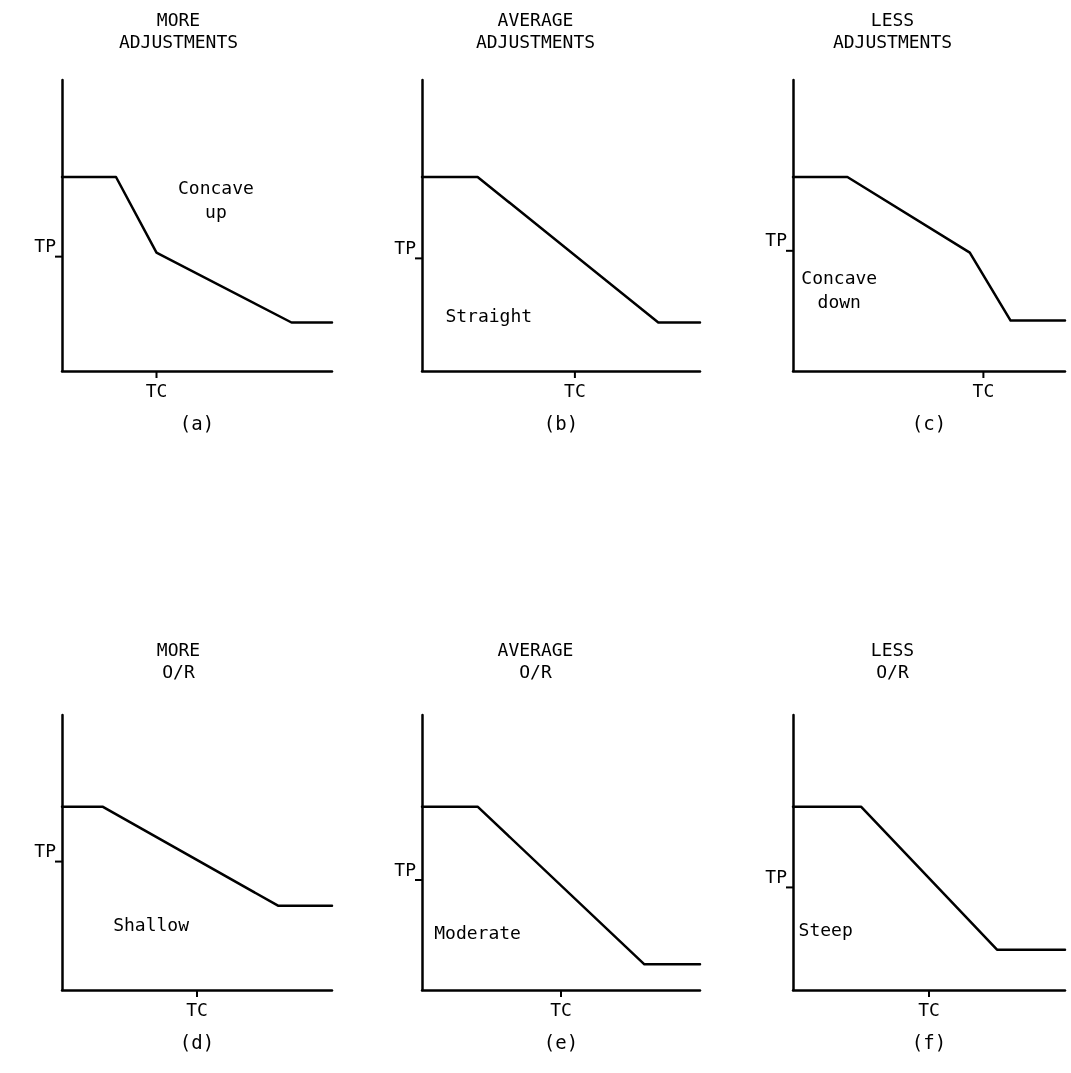 The height and width of the screenshot is (1073, 1071). What do you see at coordinates (892, 30) in the screenshot?
I see `chart-title: LESS ADJUSTMENTS` at bounding box center [892, 30].